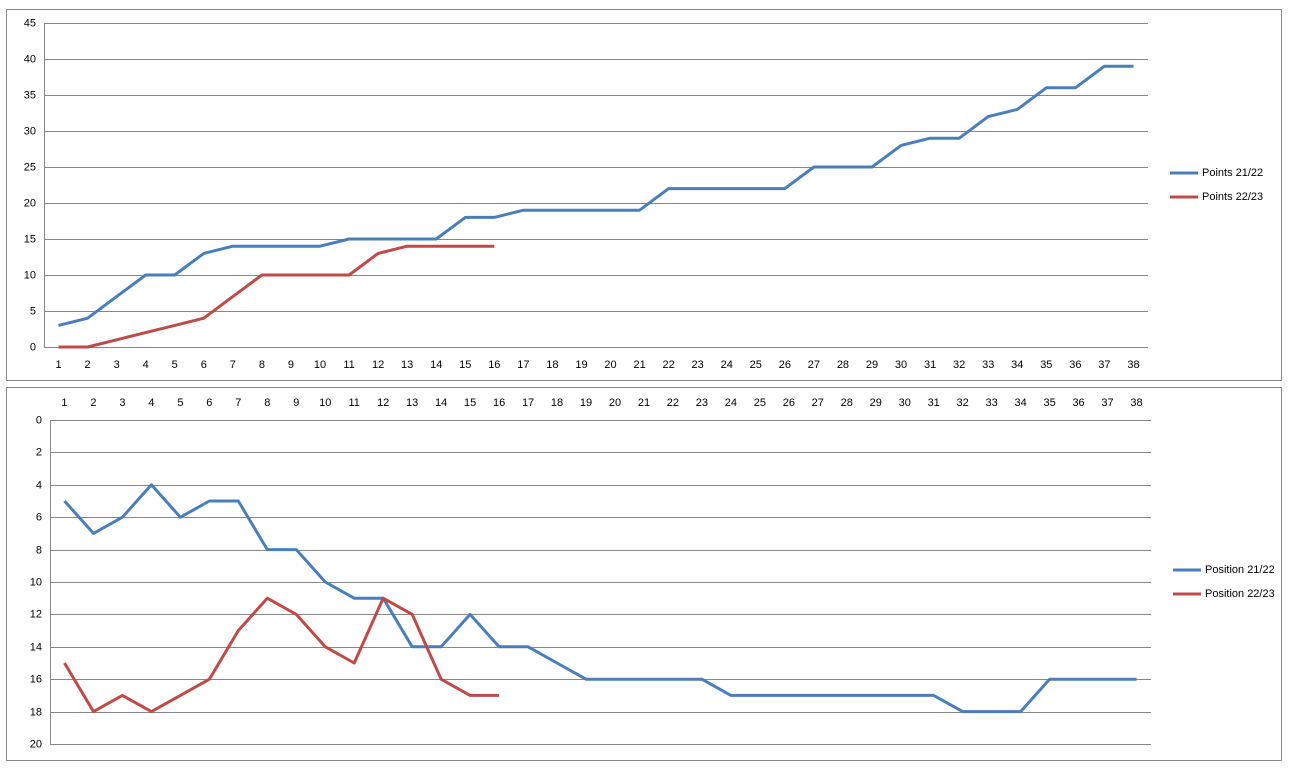 This screenshot has height=771, width=1301. Describe the element at coordinates (39, 550) in the screenshot. I see `y-tick-label: 8` at that location.